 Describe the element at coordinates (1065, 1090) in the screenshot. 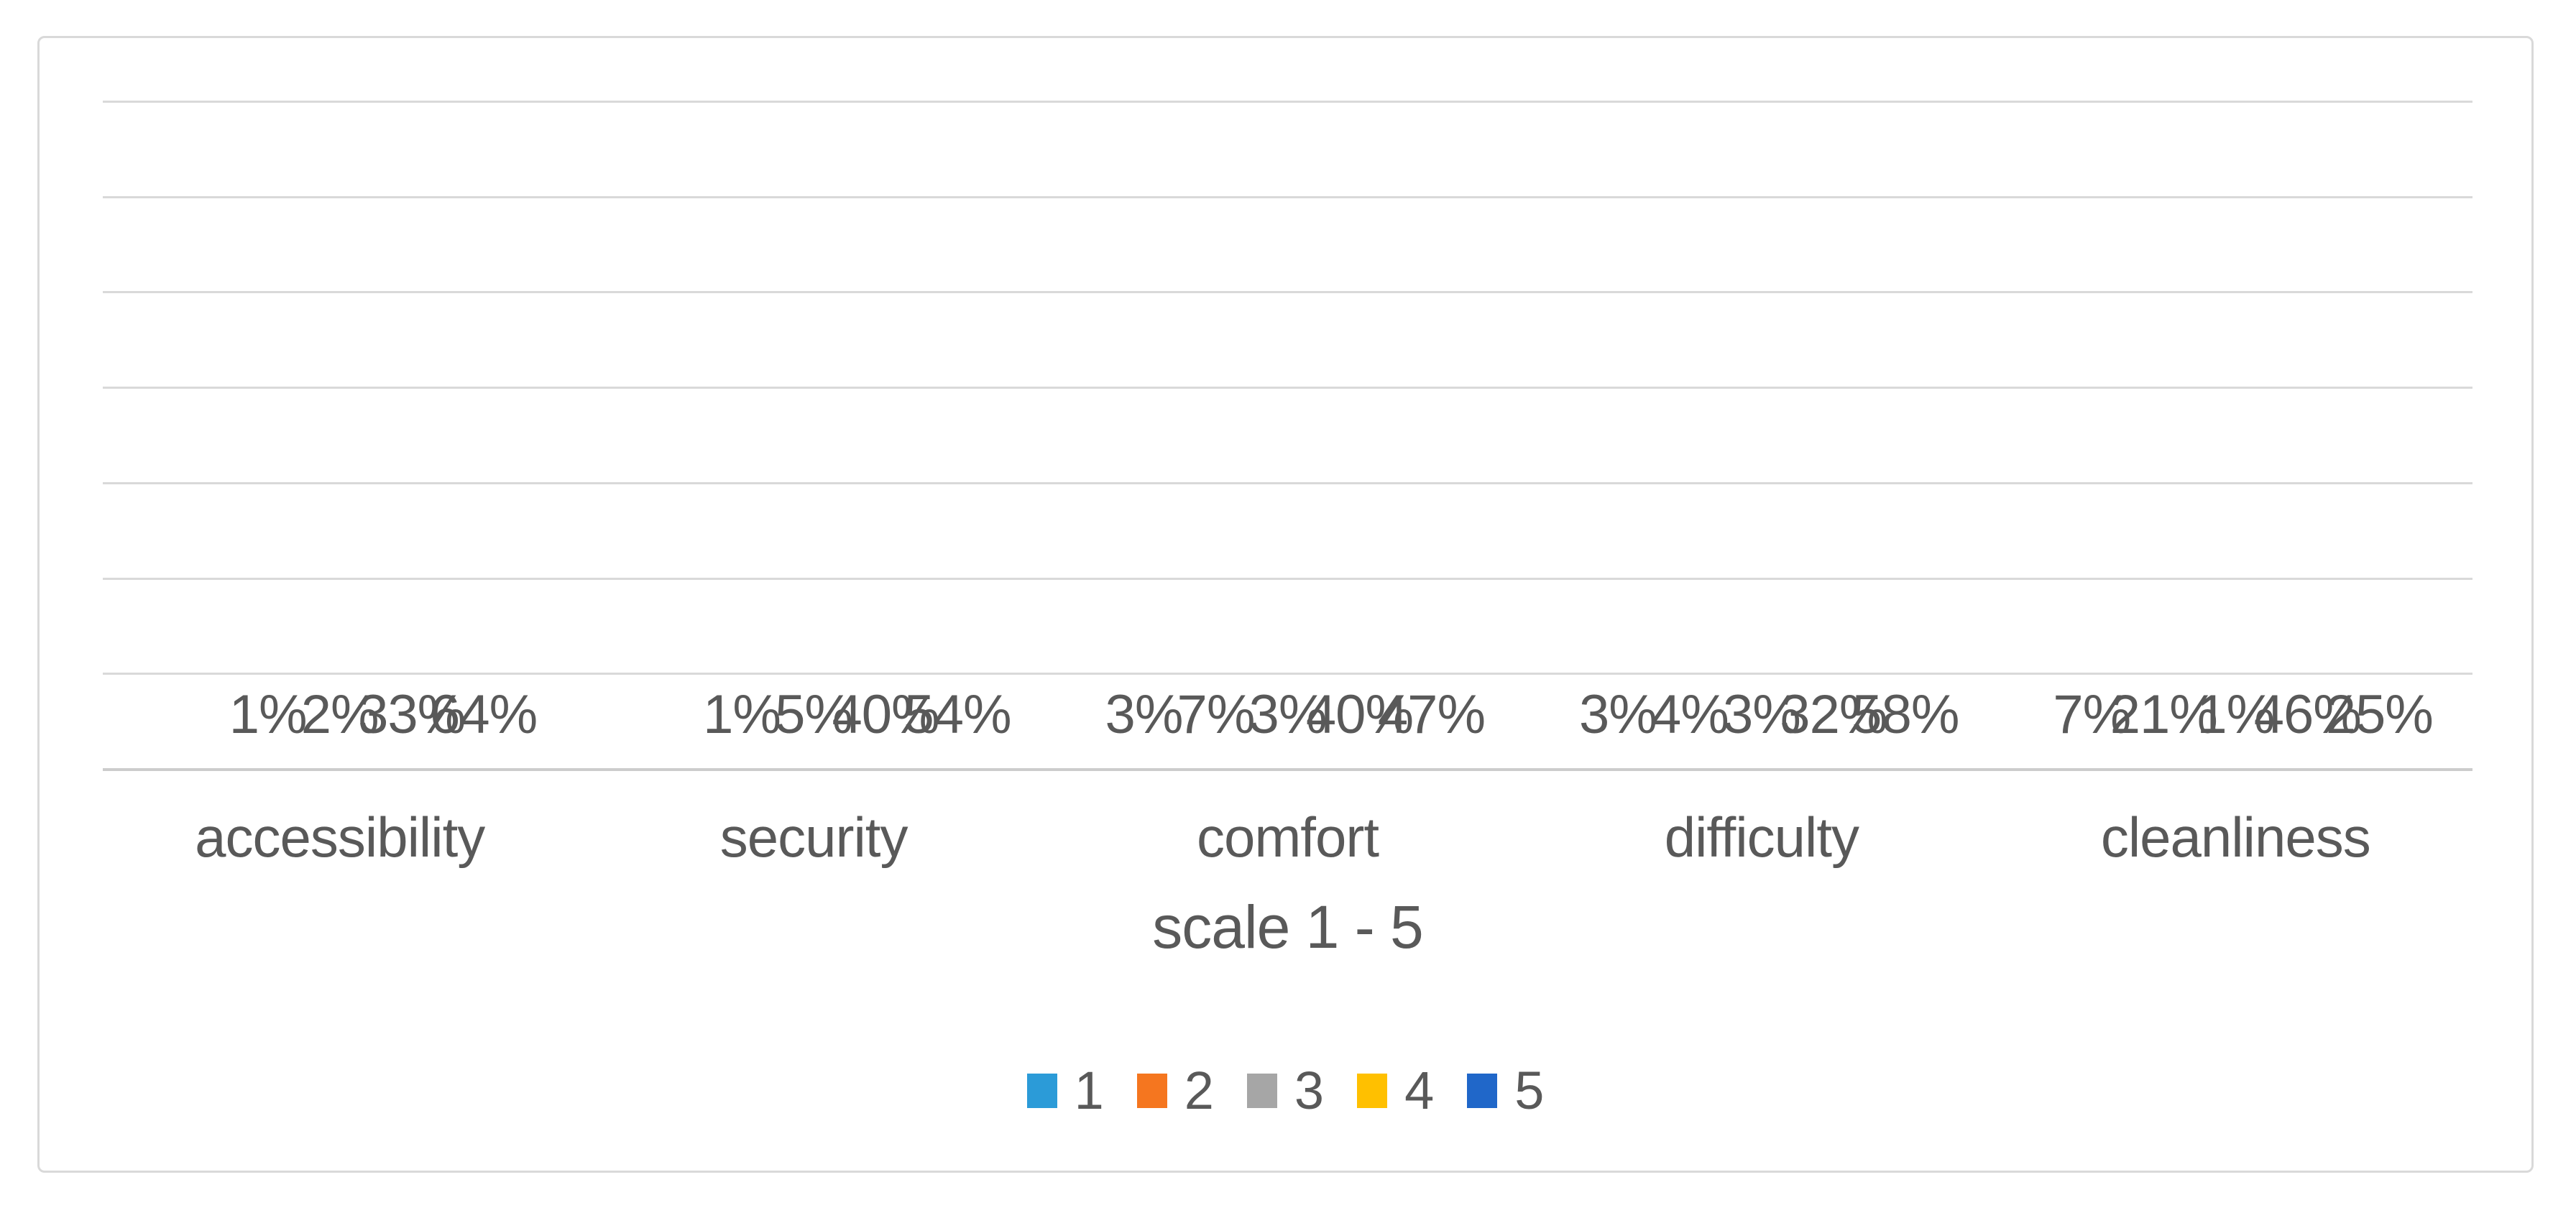

I see `legend-item-1: 1` at that location.